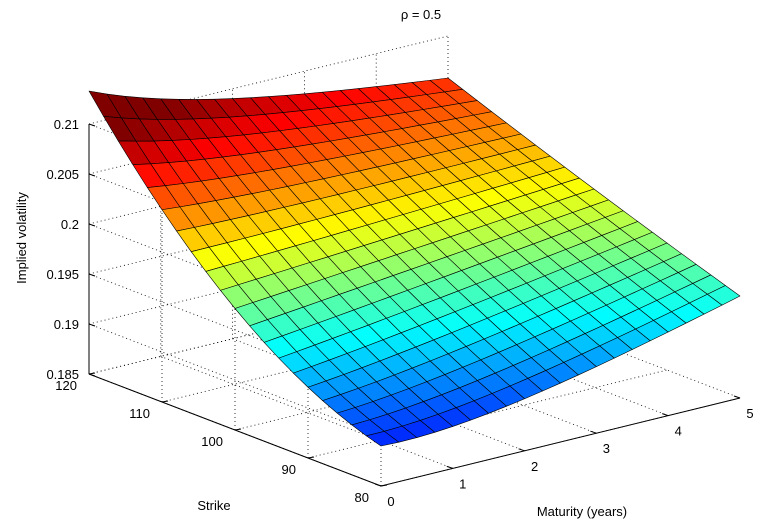  I want to click on x-tick-label: 2, so click(534, 466).